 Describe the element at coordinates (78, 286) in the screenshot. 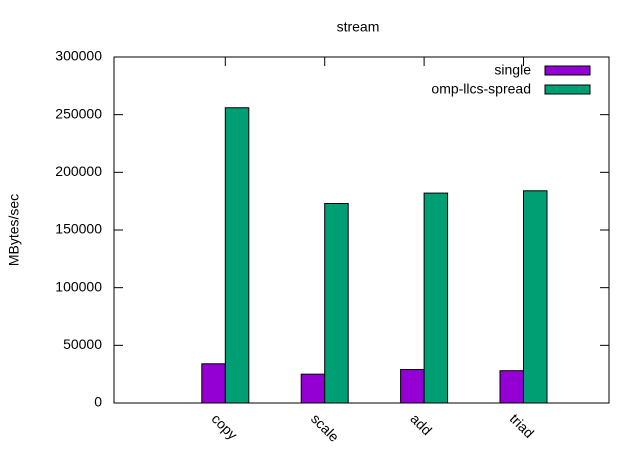

I see `y-tick-label: 100000` at that location.